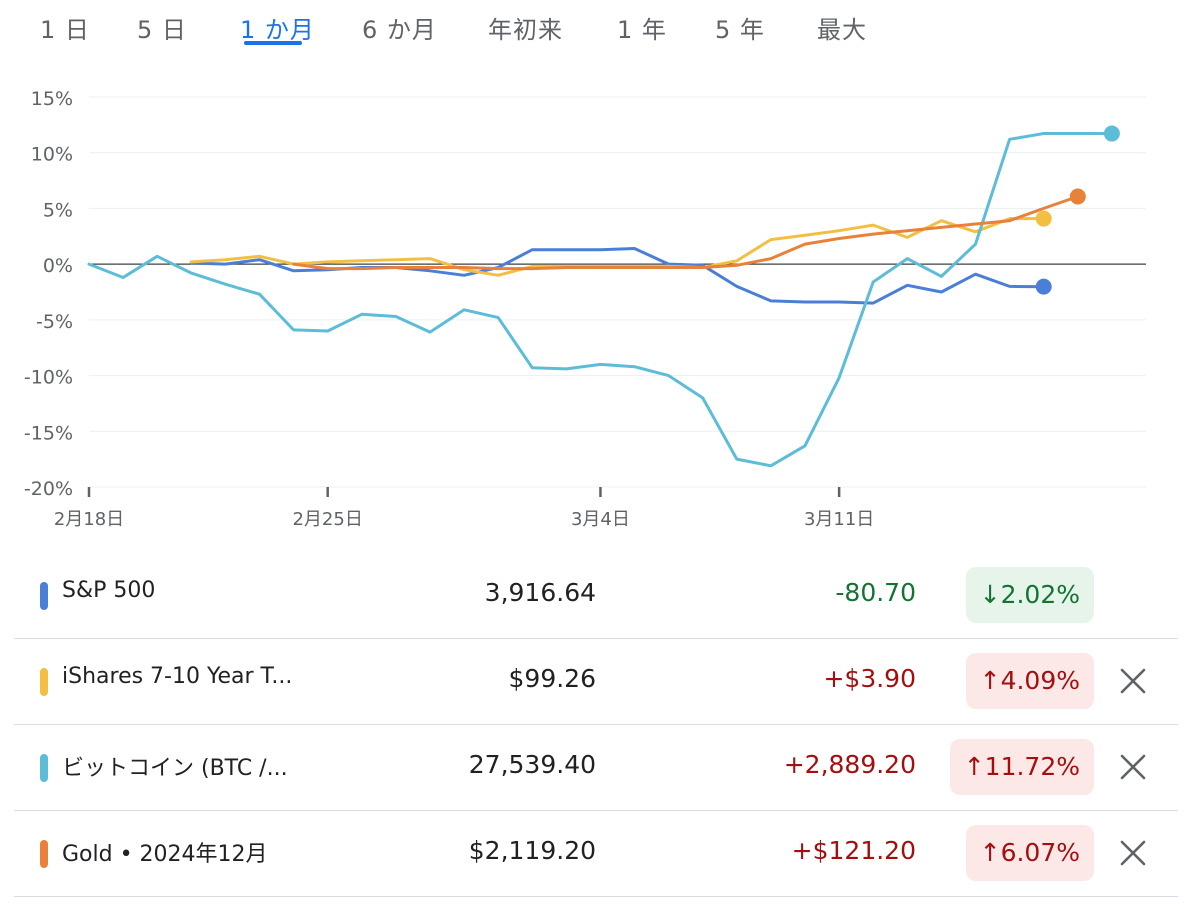 This screenshot has width=1200, height=904. What do you see at coordinates (1040, 680) in the screenshot?
I see `percent-value: 4.09%` at bounding box center [1040, 680].